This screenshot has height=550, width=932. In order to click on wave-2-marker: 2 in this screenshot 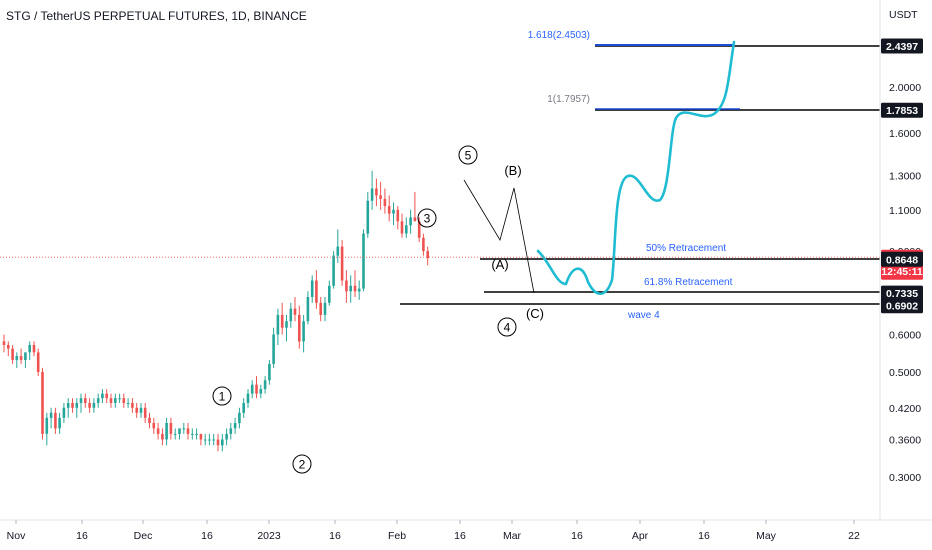, I will do `click(302, 464)`.